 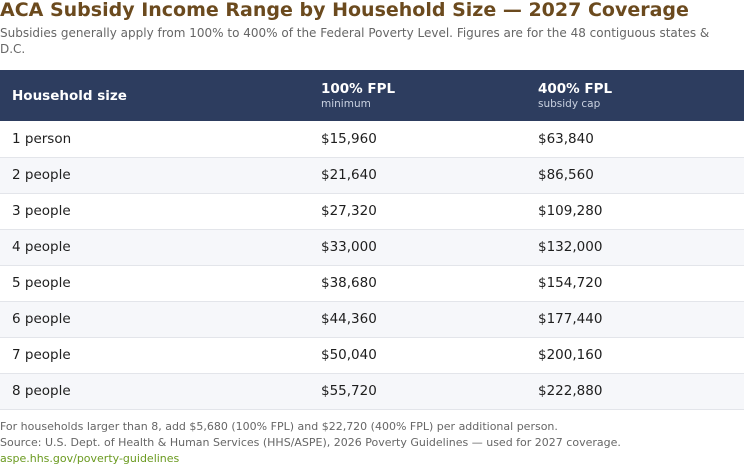 I want to click on cell-household-size: 6 people, so click(x=41, y=319).